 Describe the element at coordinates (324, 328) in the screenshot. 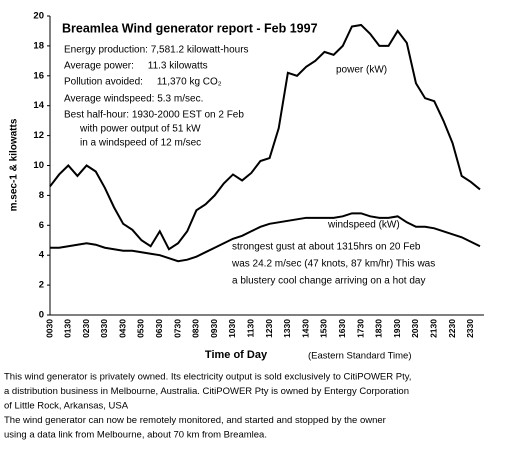

I see `x-tick-label: 1530` at that location.